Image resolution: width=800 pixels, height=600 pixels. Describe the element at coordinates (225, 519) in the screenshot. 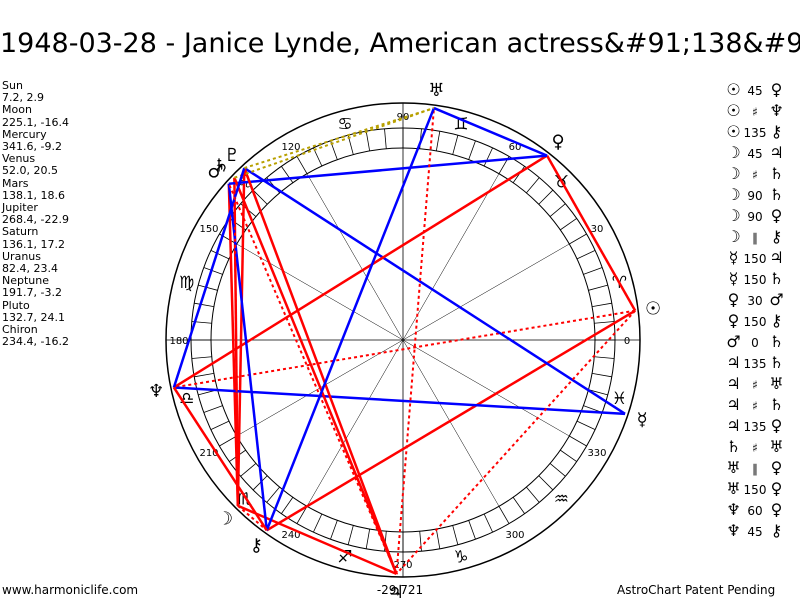

I see `planet-glyph-moon: ☽` at that location.